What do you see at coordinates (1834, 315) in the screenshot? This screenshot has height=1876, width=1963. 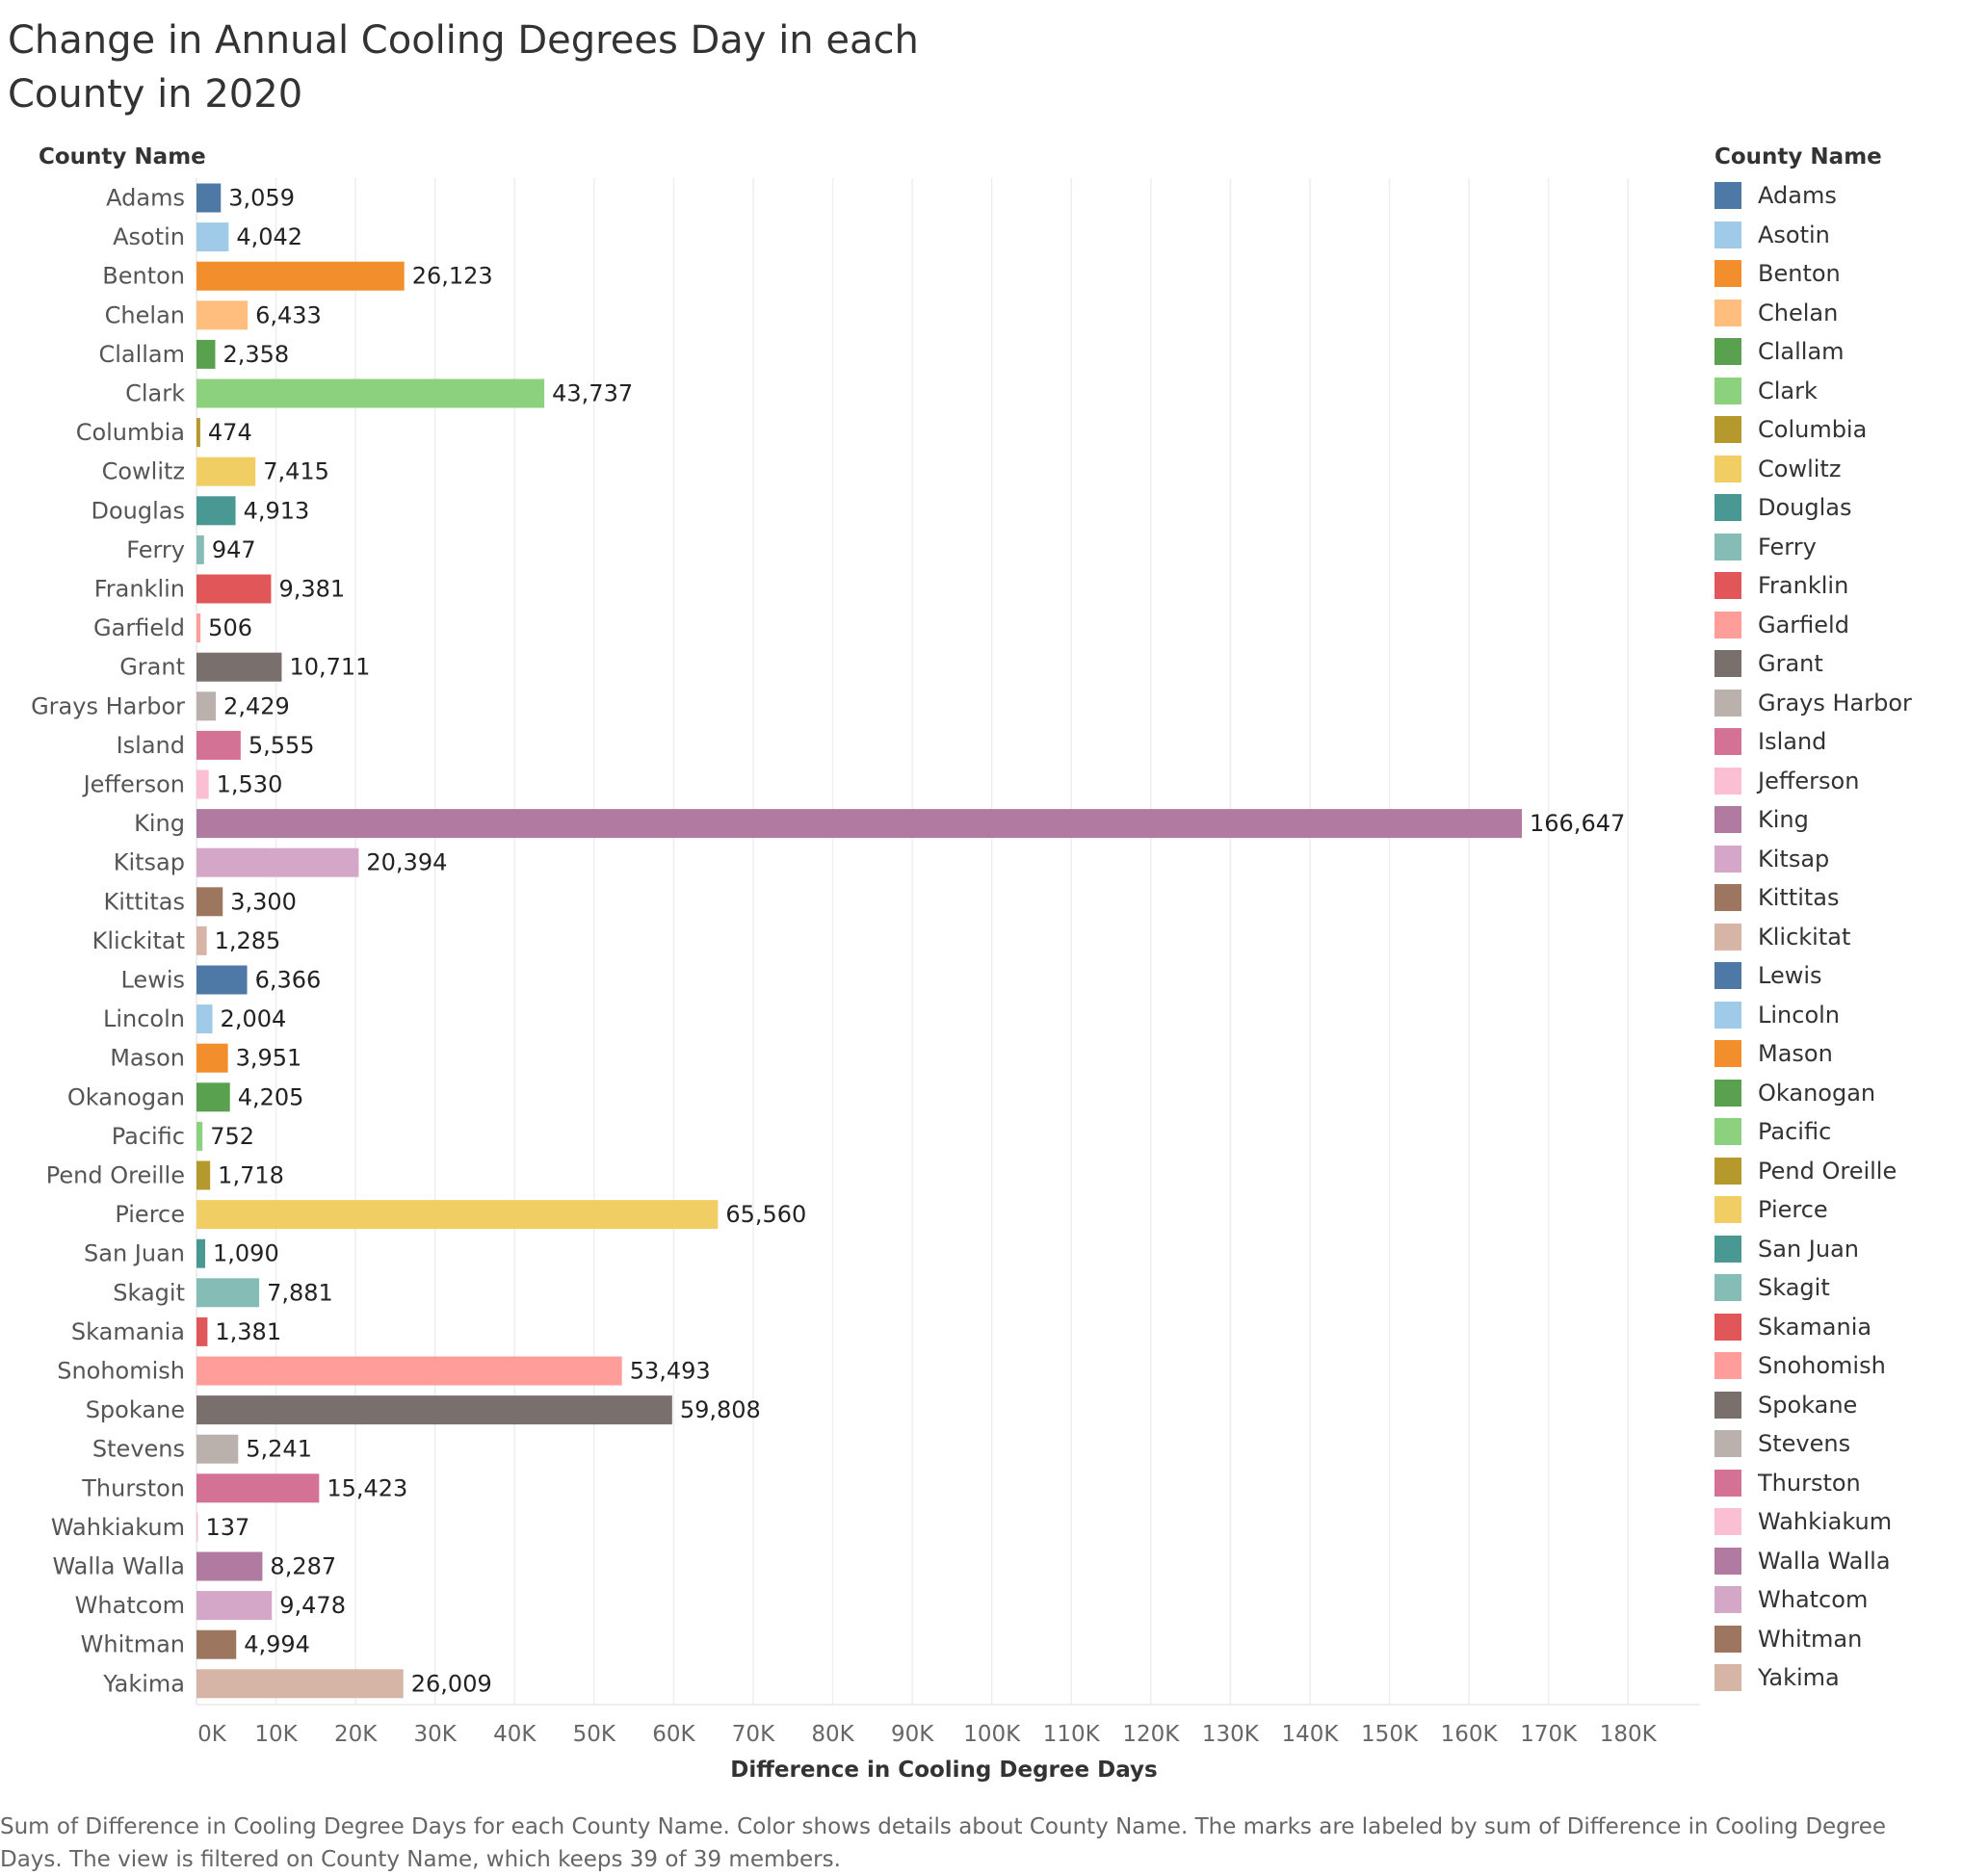 I see `legend-item: Chelan` at bounding box center [1834, 315].